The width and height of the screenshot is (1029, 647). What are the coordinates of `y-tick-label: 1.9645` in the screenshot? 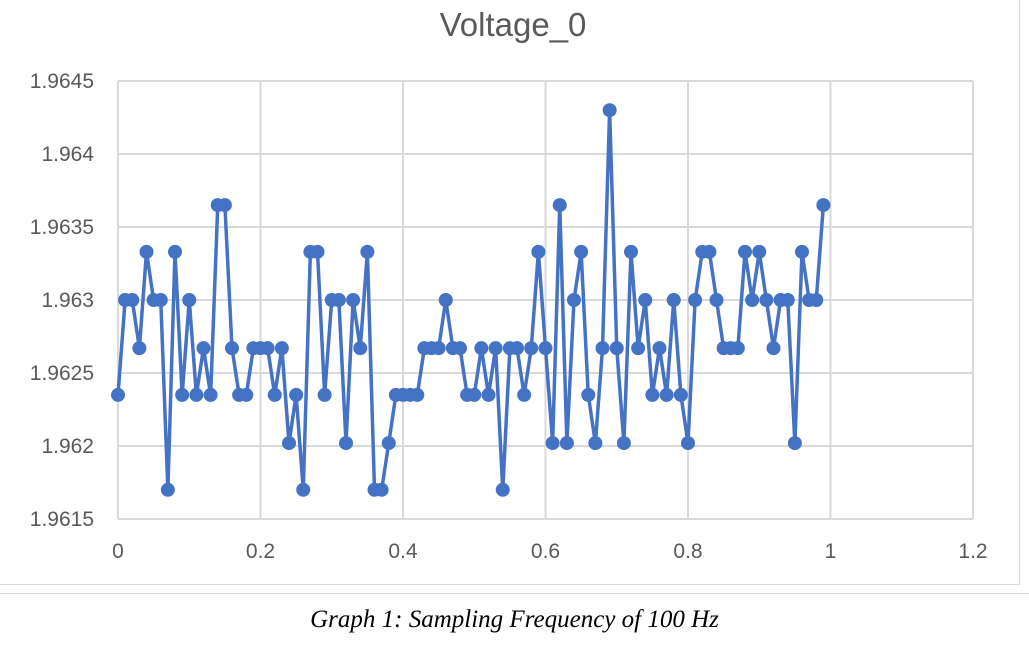 It's located at (62, 81).